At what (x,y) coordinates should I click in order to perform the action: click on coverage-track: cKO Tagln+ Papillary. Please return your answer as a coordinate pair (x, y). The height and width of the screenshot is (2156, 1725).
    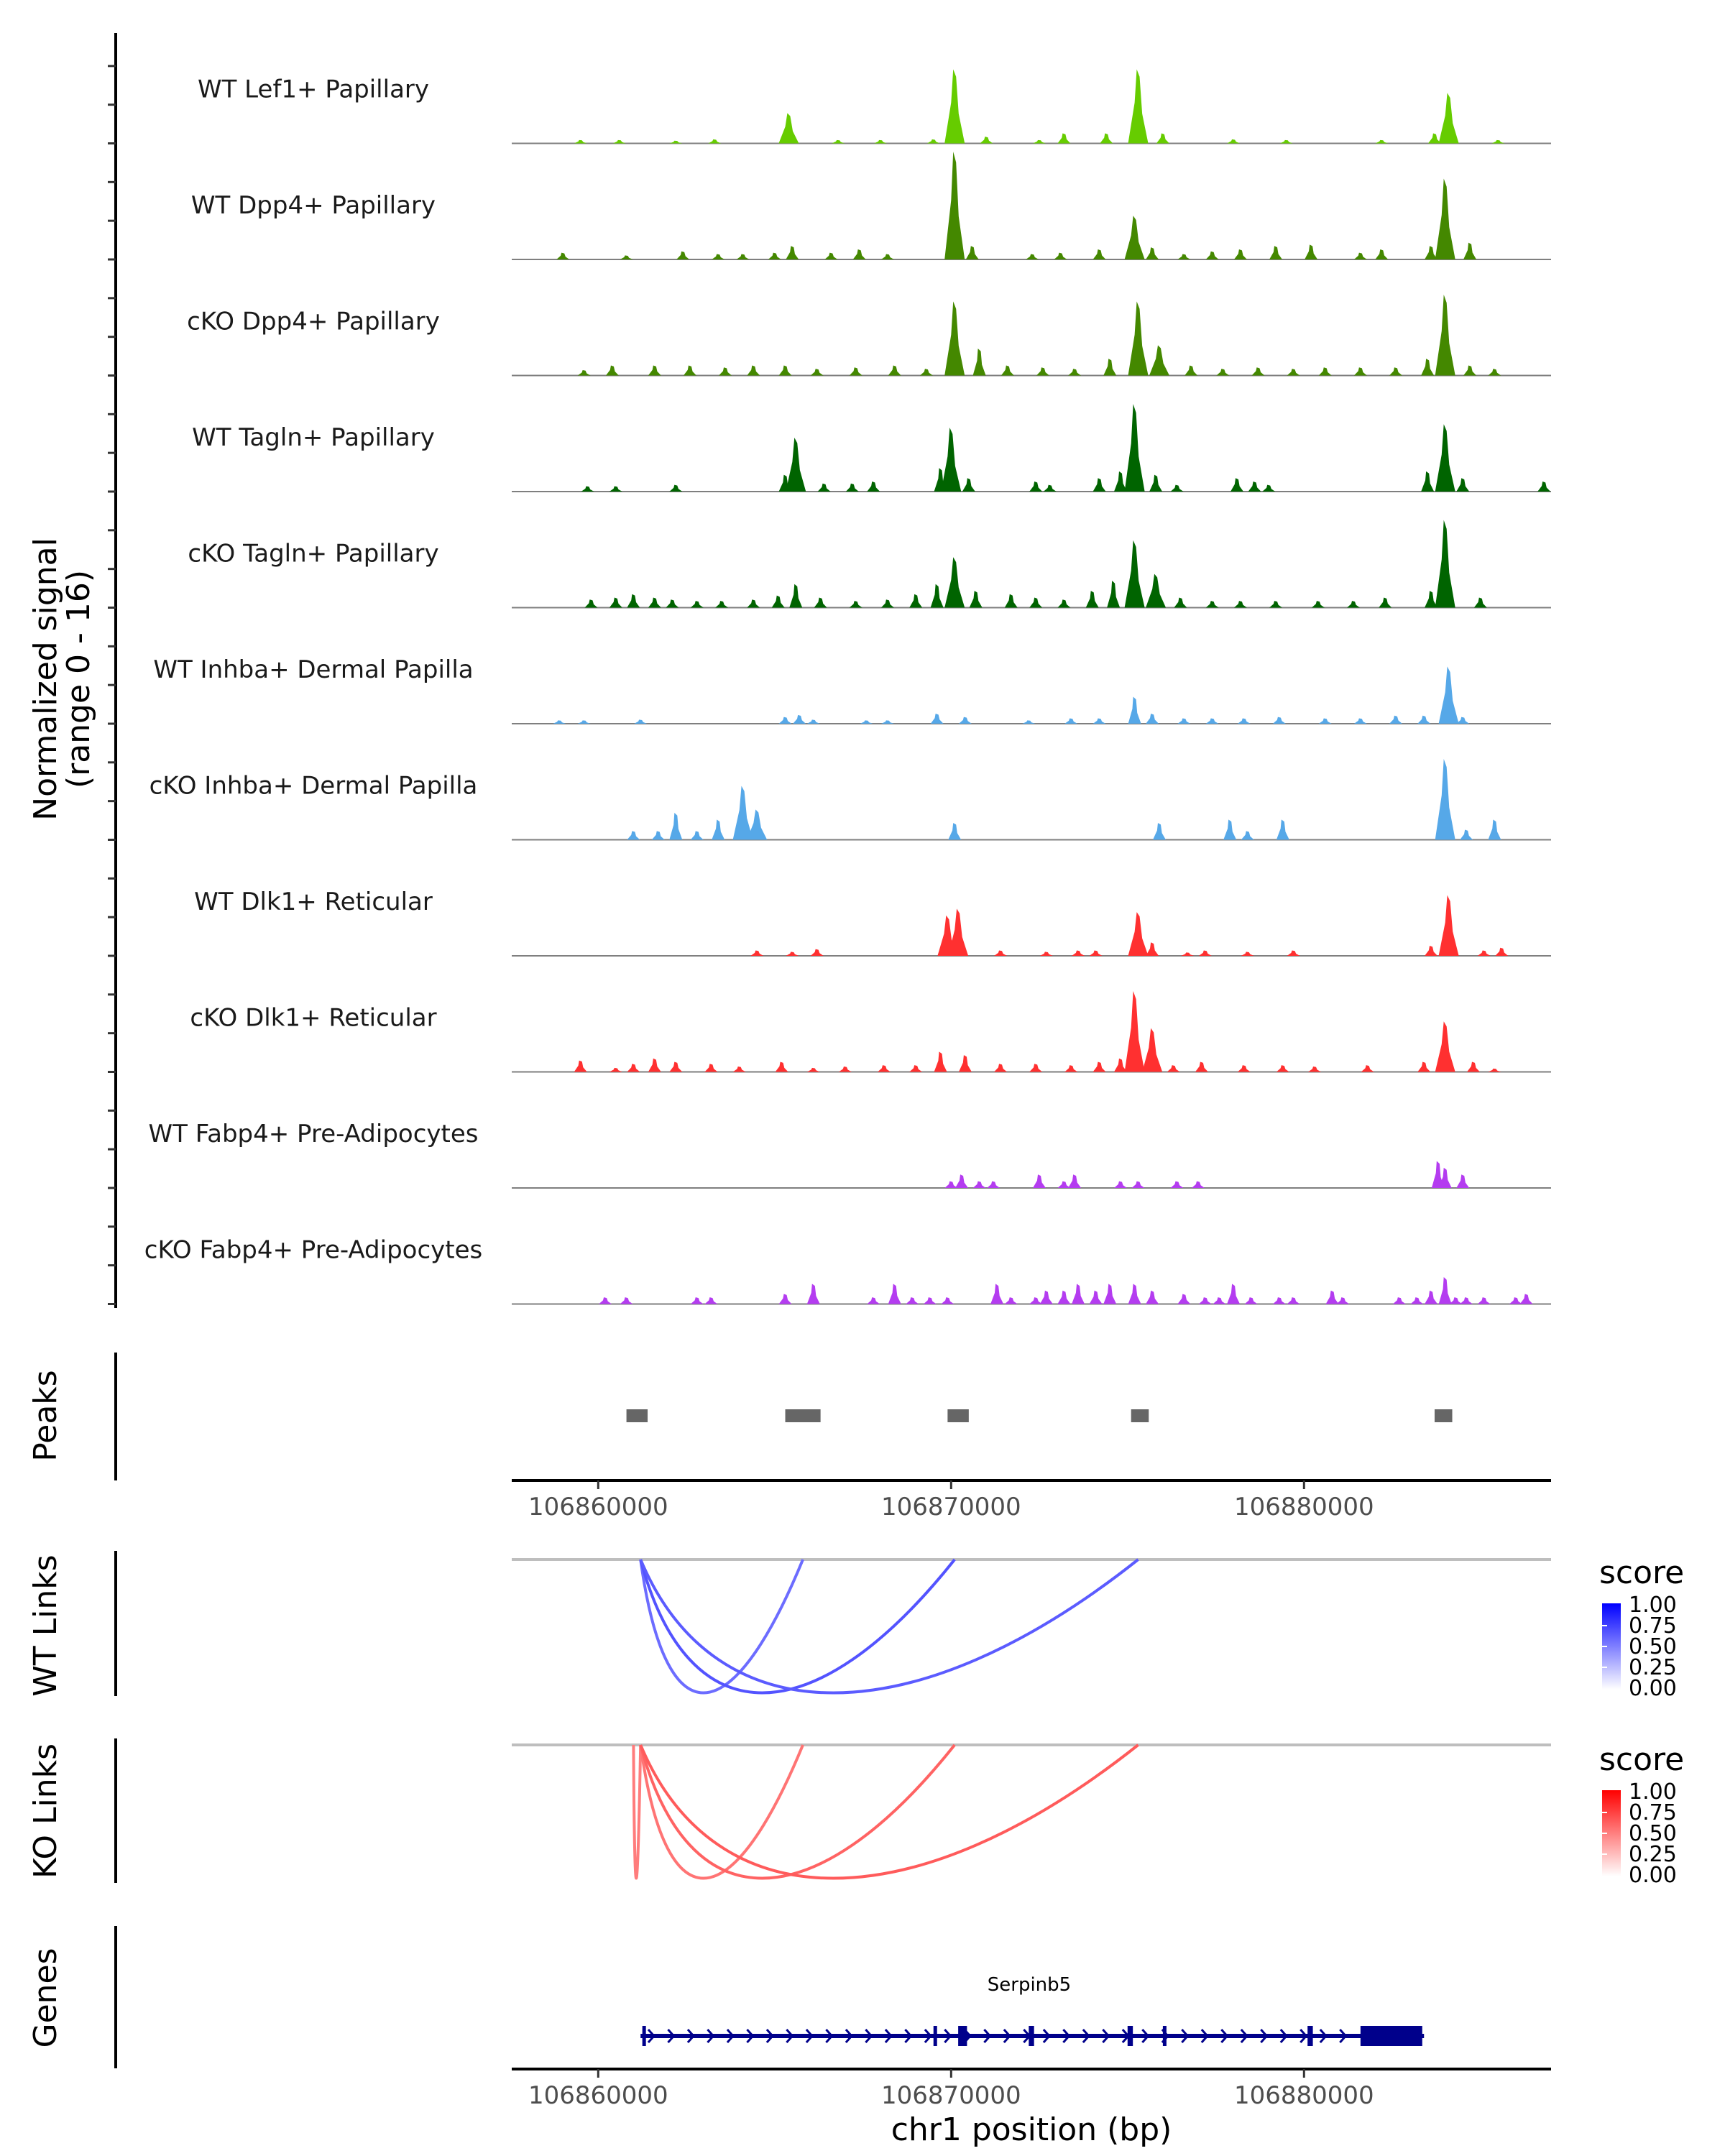
    Looking at the image, I should click on (869, 565).